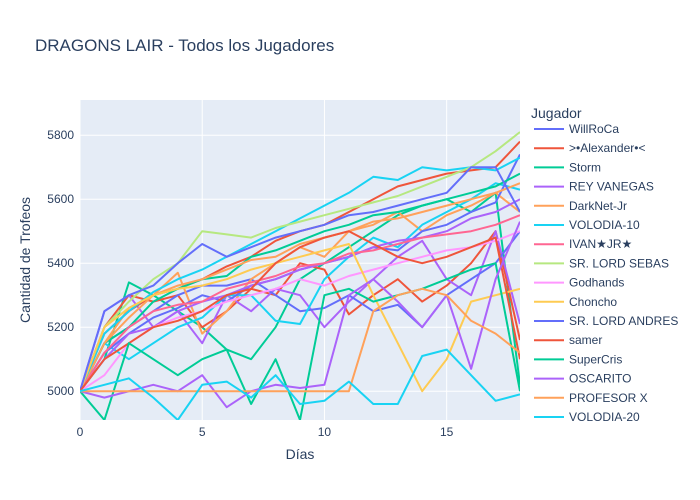 This screenshot has width=700, height=500. I want to click on legend-item: VOLODIA-20, so click(587, 417).